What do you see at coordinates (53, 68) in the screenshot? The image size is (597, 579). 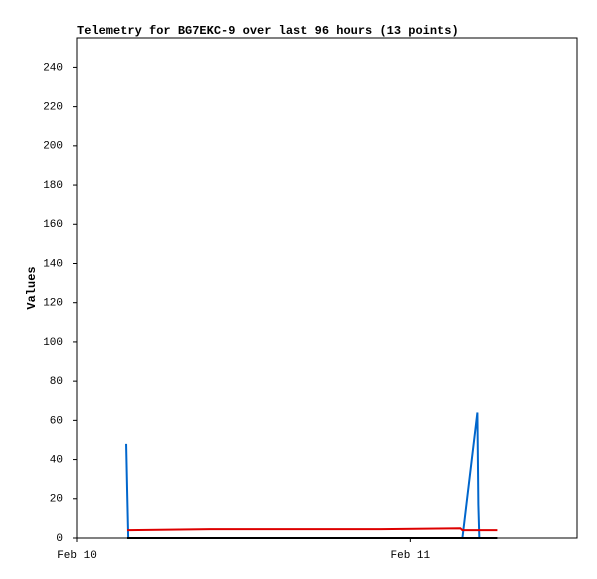 I see `y-tick-label: 240` at bounding box center [53, 68].